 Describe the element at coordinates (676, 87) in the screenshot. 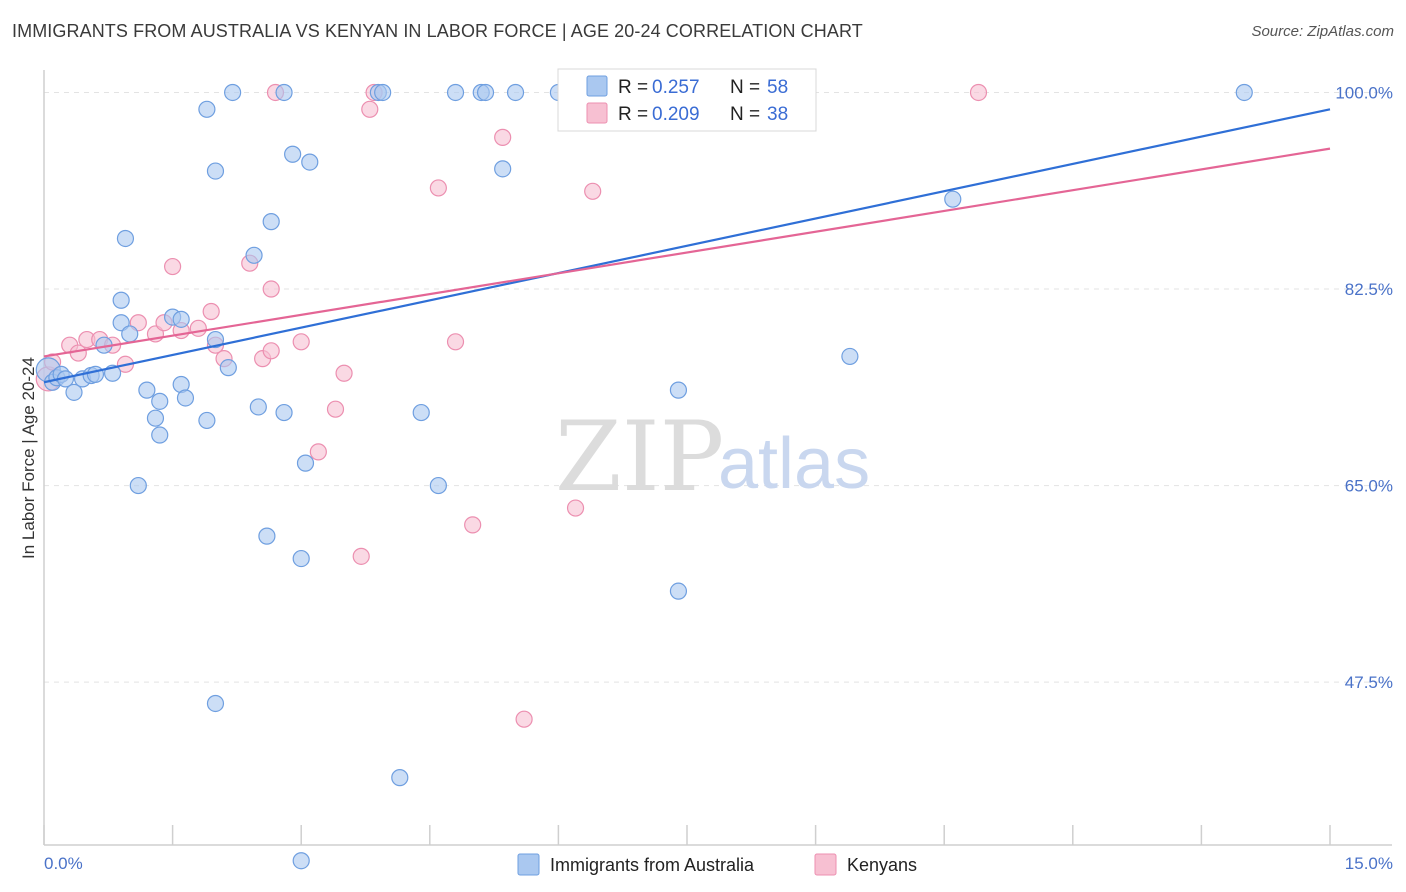

I see `legend-r-value-blue: 0.257` at that location.